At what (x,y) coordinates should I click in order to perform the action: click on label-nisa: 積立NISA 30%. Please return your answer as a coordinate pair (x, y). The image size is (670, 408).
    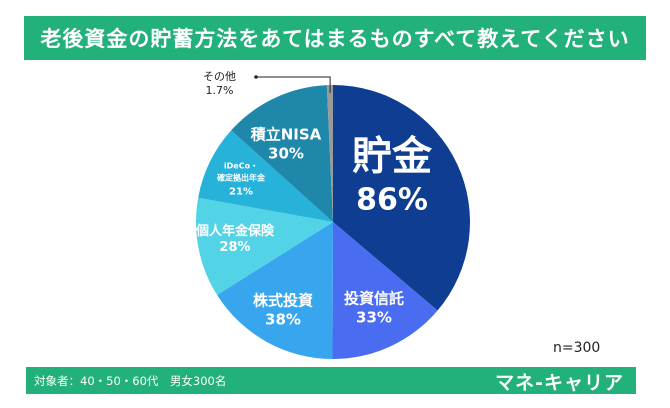
    Looking at the image, I should click on (286, 144).